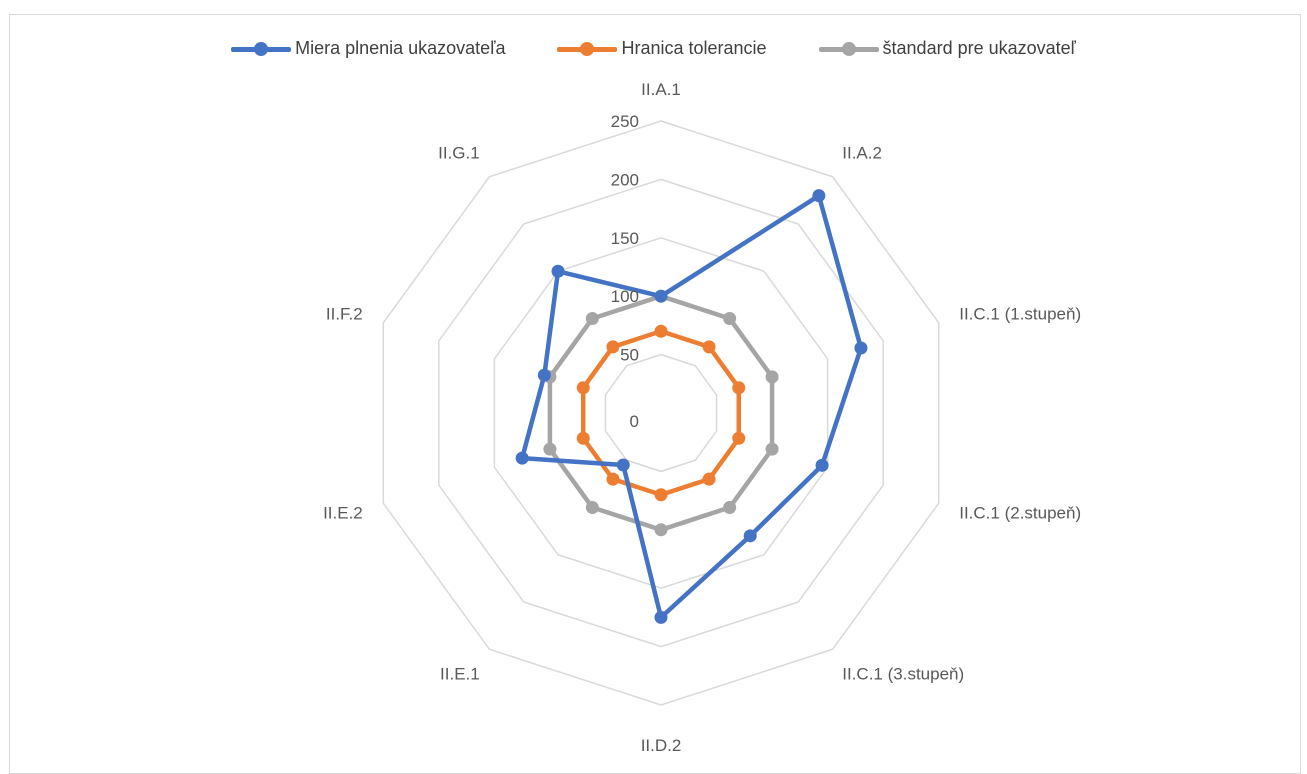 The height and width of the screenshot is (774, 1307). What do you see at coordinates (634, 421) in the screenshot?
I see `tick-label: 0` at bounding box center [634, 421].